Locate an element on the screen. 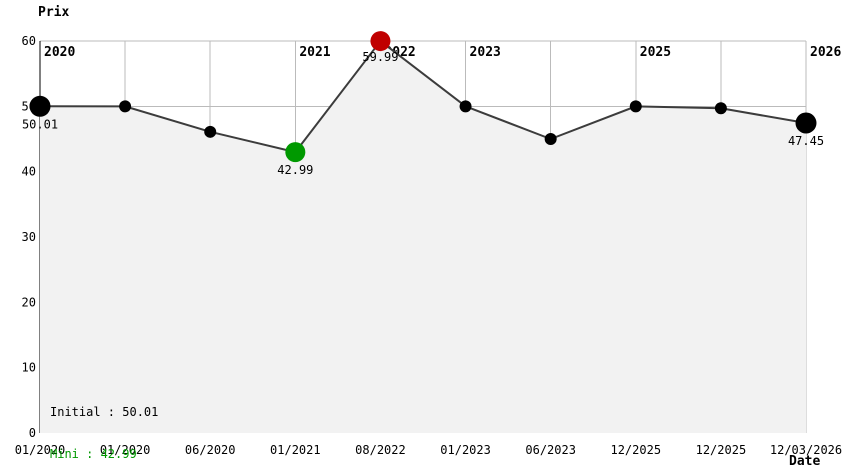  x-tick-label: 01/2021 is located at coordinates (295, 450).